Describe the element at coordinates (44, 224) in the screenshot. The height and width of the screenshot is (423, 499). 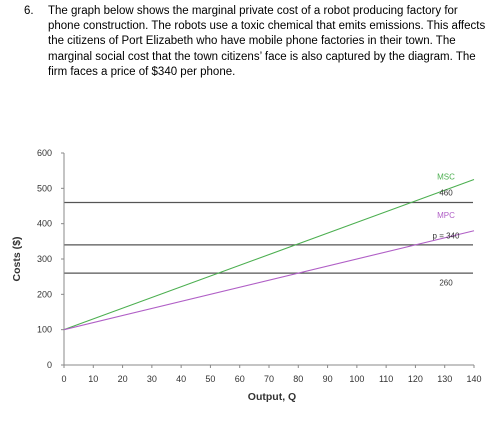
I see `y-tick-label-400: 400` at that location.